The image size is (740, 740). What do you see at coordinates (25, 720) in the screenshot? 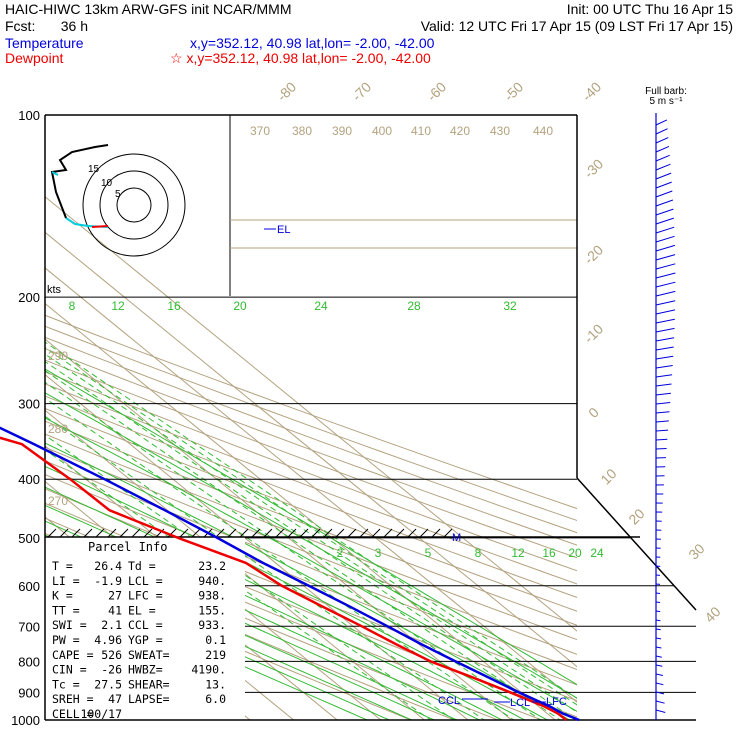
I see `pressure-label-1000: 1000` at bounding box center [25, 720].